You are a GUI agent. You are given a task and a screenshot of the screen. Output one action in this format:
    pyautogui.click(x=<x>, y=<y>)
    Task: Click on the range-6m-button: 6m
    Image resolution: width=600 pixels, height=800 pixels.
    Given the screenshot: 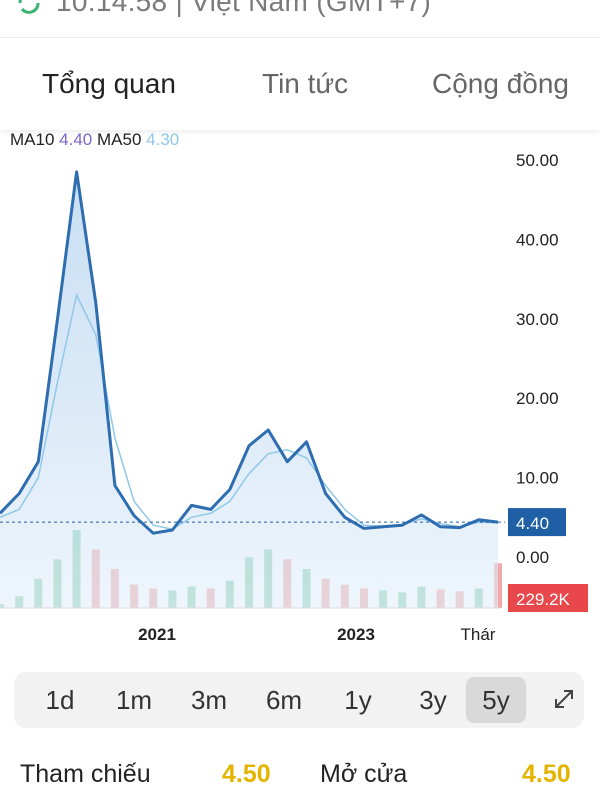 What is the action you would take?
    pyautogui.click(x=284, y=700)
    